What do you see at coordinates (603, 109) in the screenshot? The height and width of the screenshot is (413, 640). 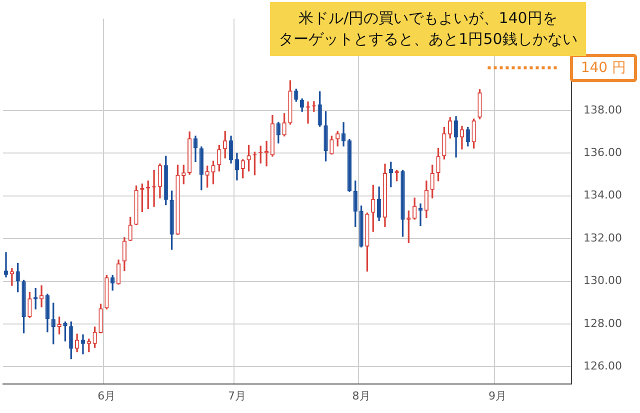 I see `y-tick-label: 138.00` at bounding box center [603, 109].